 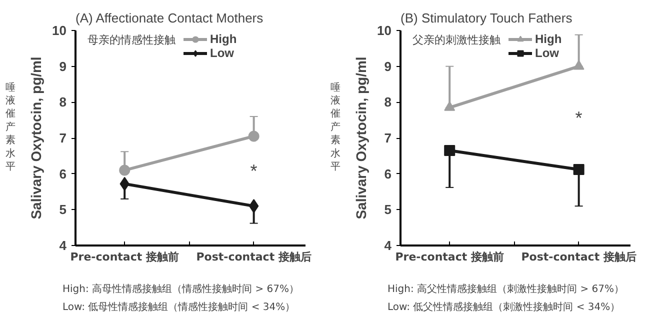 I want to click on chart-title: (B) Stimulatory Touch Fathers, so click(x=486, y=18).